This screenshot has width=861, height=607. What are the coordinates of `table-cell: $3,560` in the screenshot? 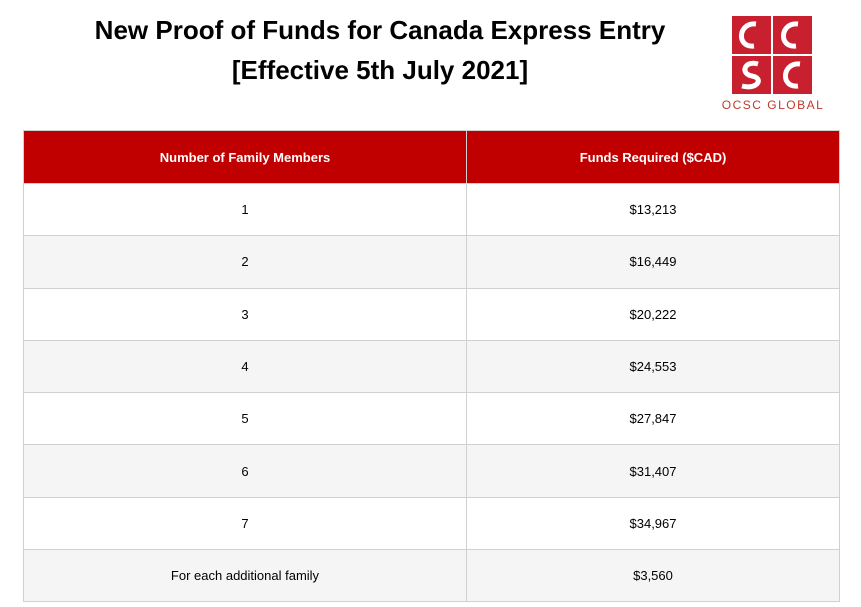 It's located at (653, 576).